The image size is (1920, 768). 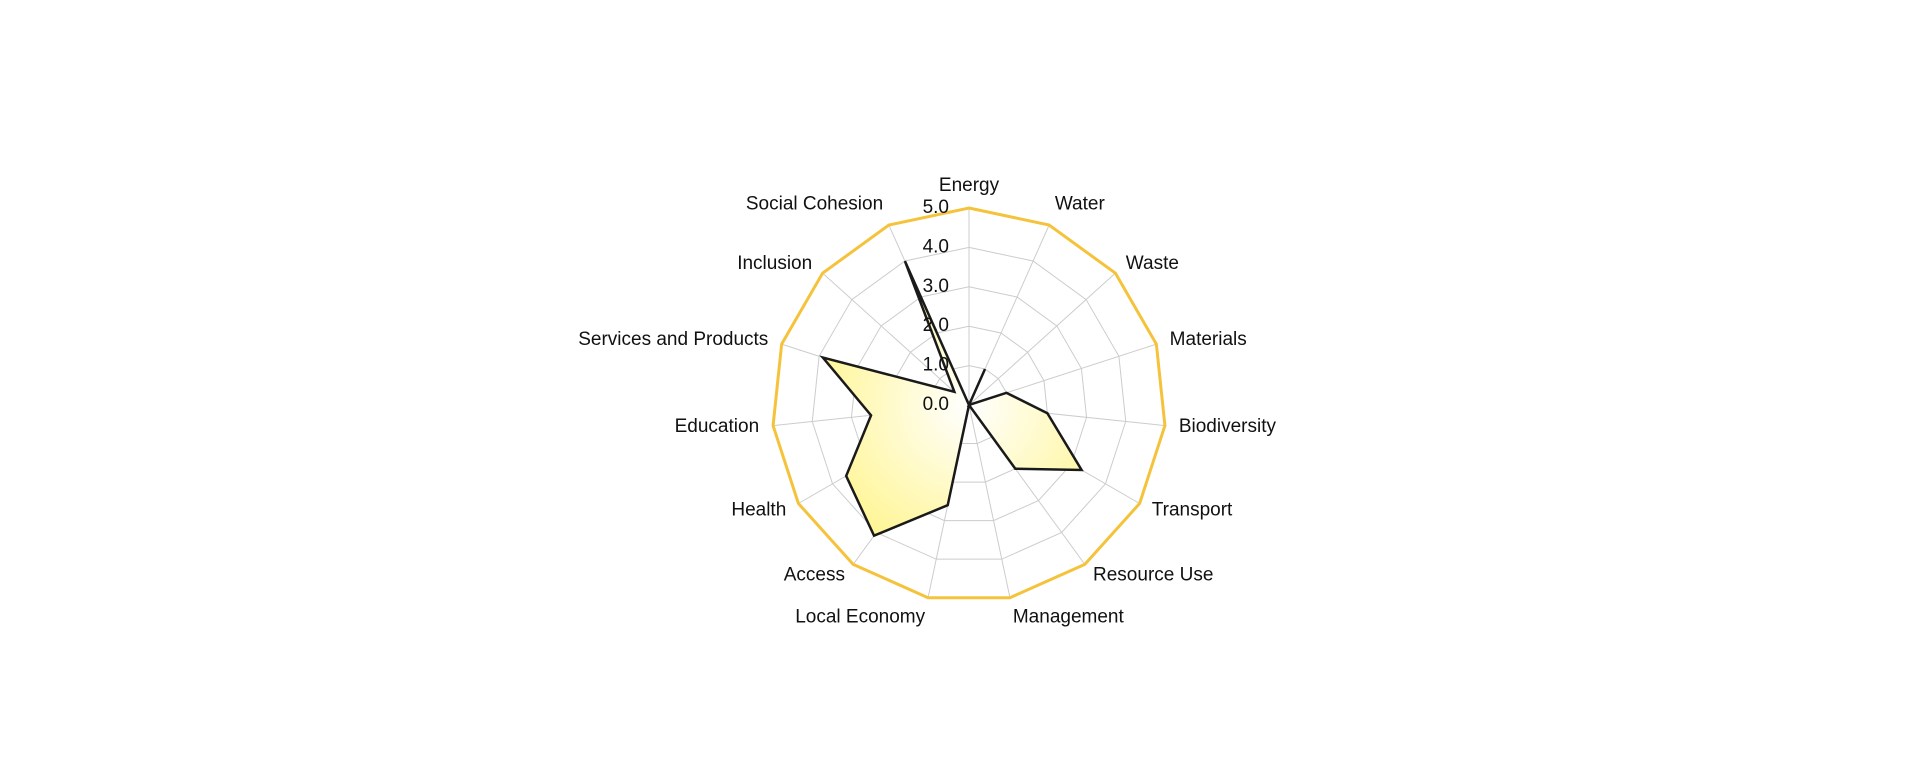 I want to click on category-label: Water, so click(x=1080, y=203).